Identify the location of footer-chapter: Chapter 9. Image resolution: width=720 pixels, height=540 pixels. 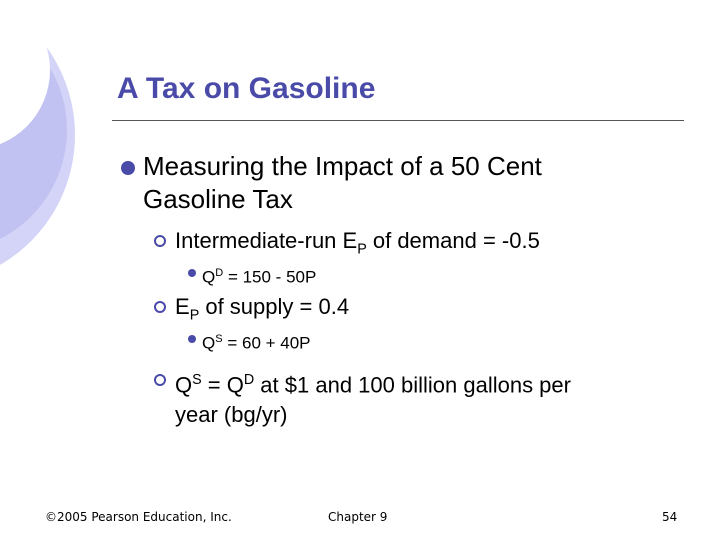
(358, 517).